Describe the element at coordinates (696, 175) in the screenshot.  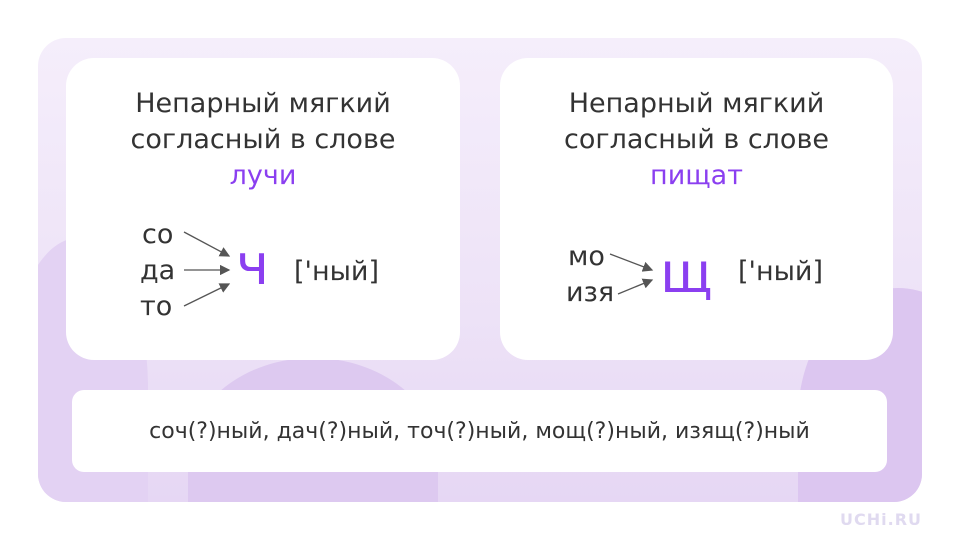
I see `highlight-word: пищат` at that location.